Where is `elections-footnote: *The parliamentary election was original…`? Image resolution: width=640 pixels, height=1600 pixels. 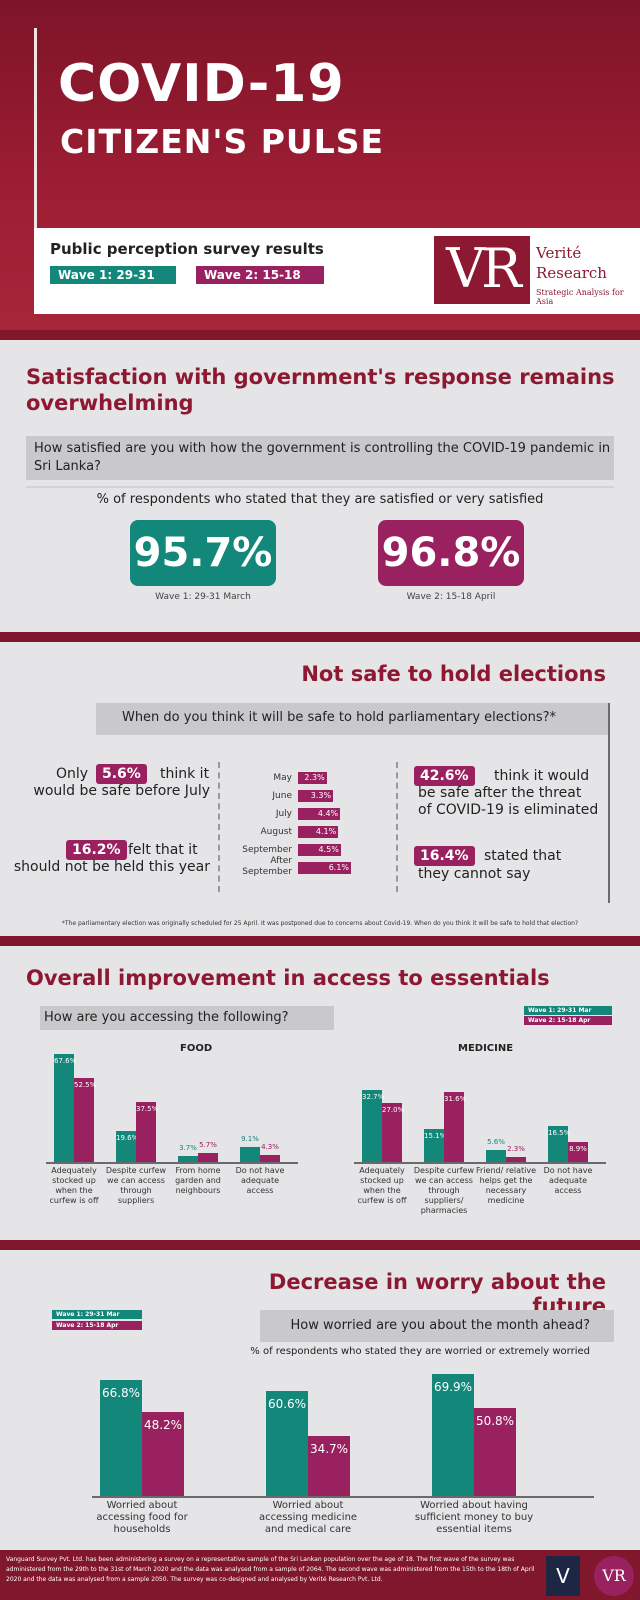 elections-footnote: *The parliamentary election was original… is located at coordinates (320, 923).